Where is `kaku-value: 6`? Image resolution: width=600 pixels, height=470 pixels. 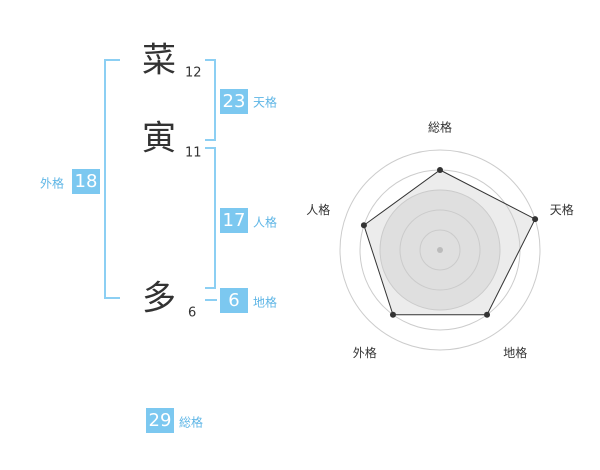 kaku-value: 6 is located at coordinates (233, 300).